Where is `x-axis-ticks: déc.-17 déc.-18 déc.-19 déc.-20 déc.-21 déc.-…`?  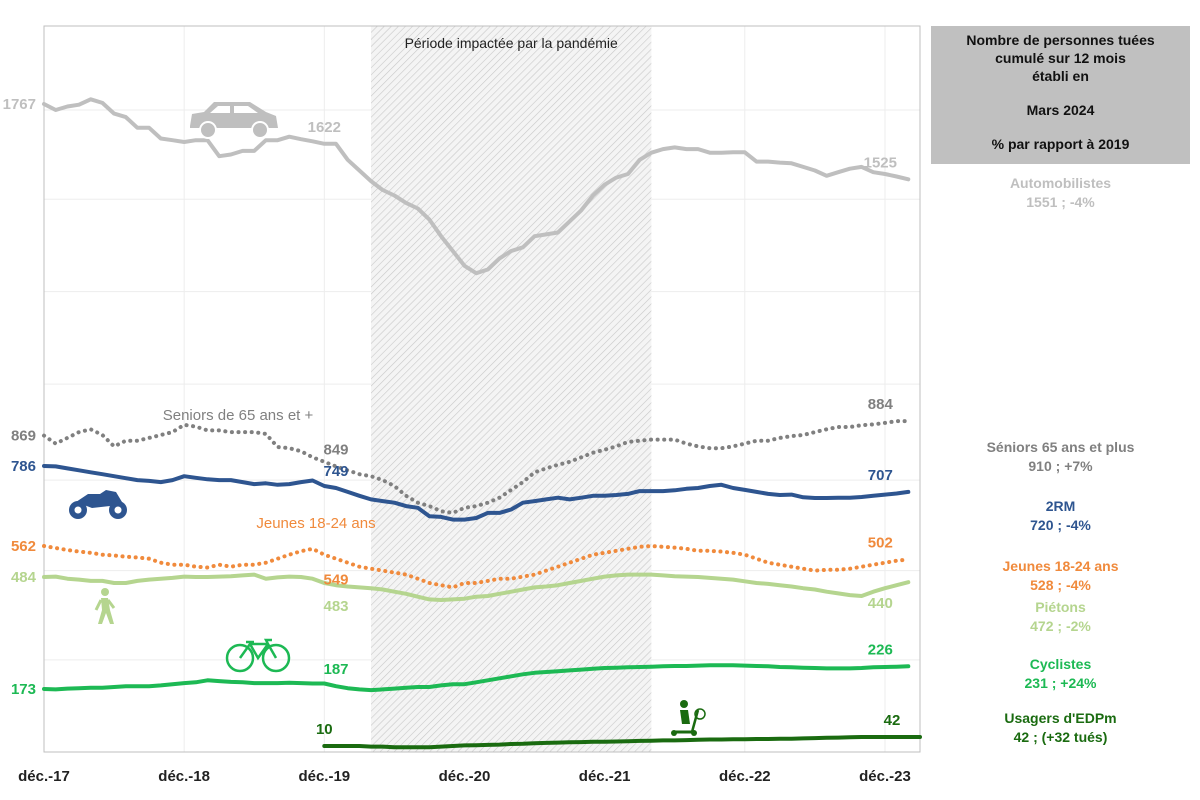
x-axis-ticks: déc.-17 déc.-18 déc.-19 déc.-20 déc.-21 déc.-… is located at coordinates (464, 776).